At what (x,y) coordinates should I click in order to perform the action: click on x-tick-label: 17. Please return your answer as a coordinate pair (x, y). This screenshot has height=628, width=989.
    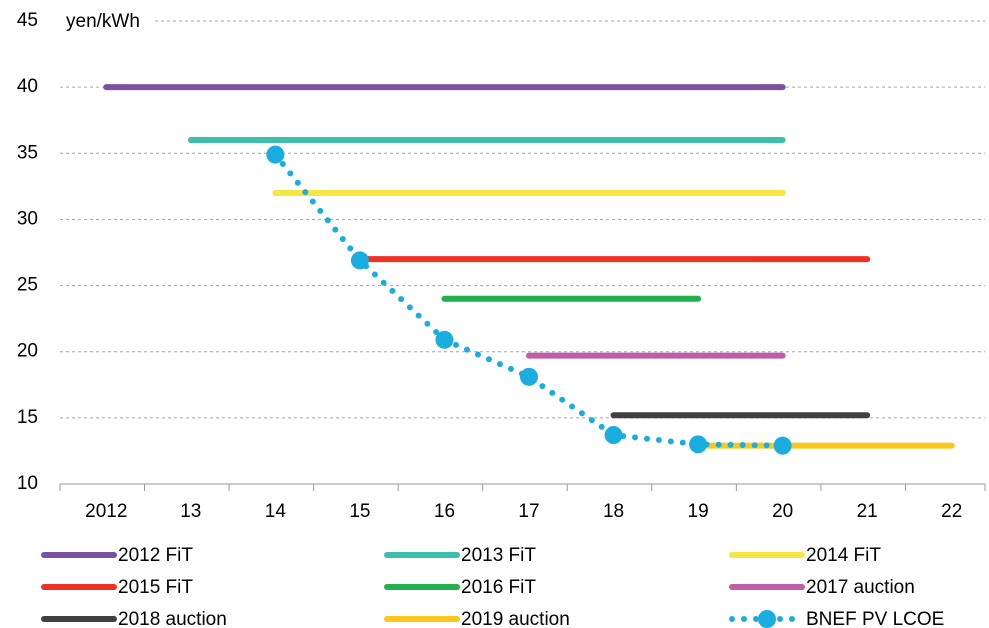
    Looking at the image, I should click on (528, 511).